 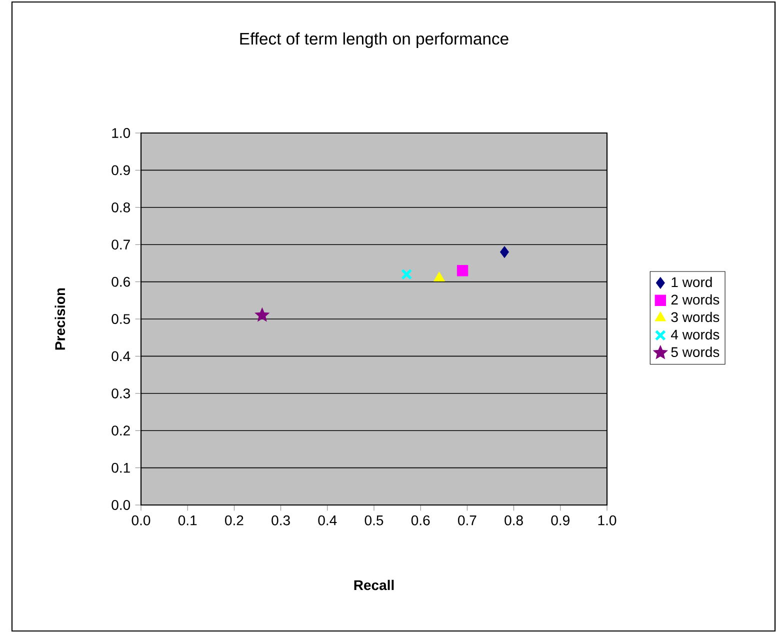 I want to click on x-tick-label: 0.0, so click(x=141, y=520).